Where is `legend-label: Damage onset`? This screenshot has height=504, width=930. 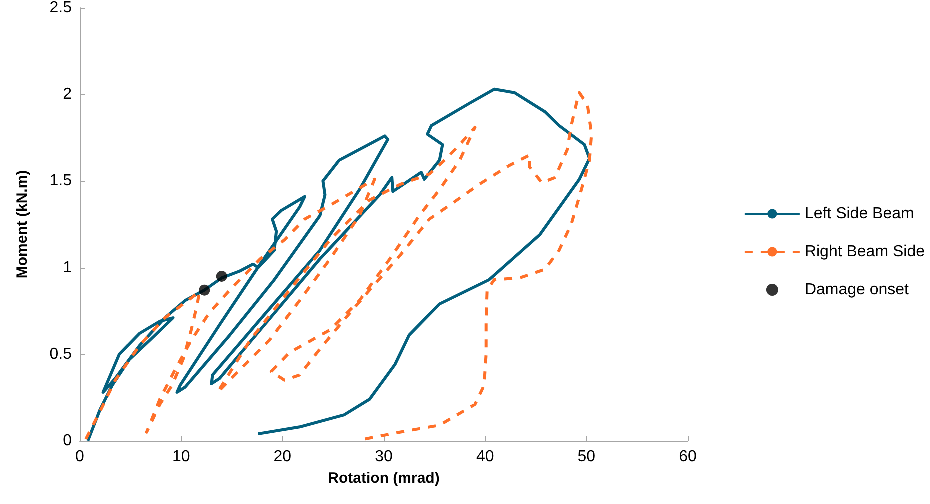
legend-label: Damage onset is located at coordinates (857, 290).